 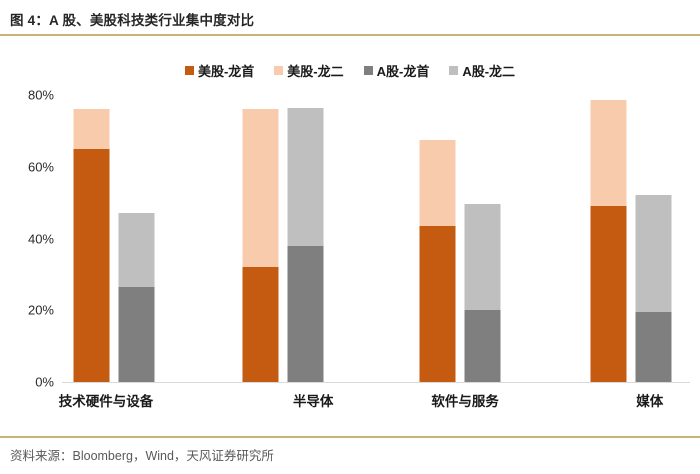 I want to click on y-tick-label: 0%, so click(x=44, y=382).